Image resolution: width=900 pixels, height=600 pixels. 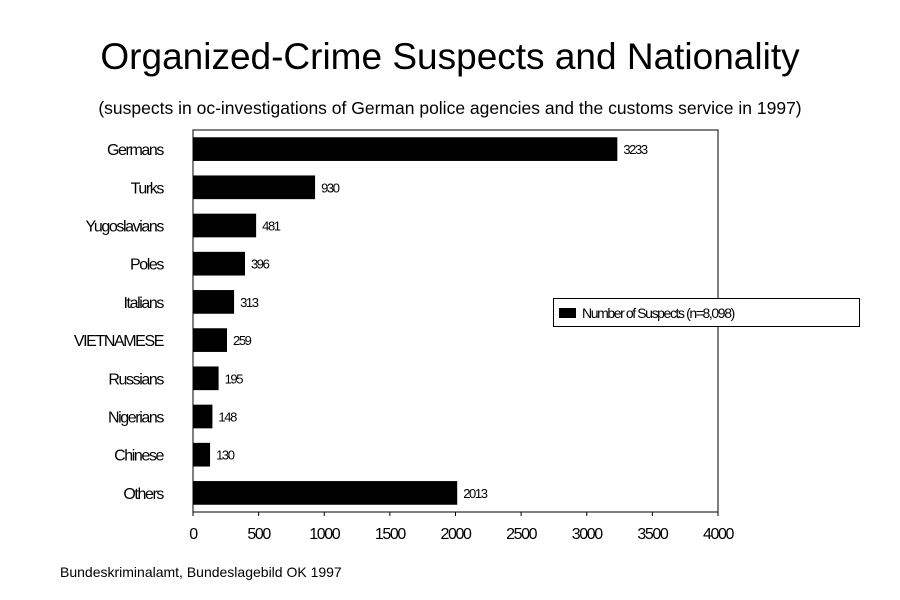 What do you see at coordinates (249, 302) in the screenshot?
I see `data-label-italians: 313` at bounding box center [249, 302].